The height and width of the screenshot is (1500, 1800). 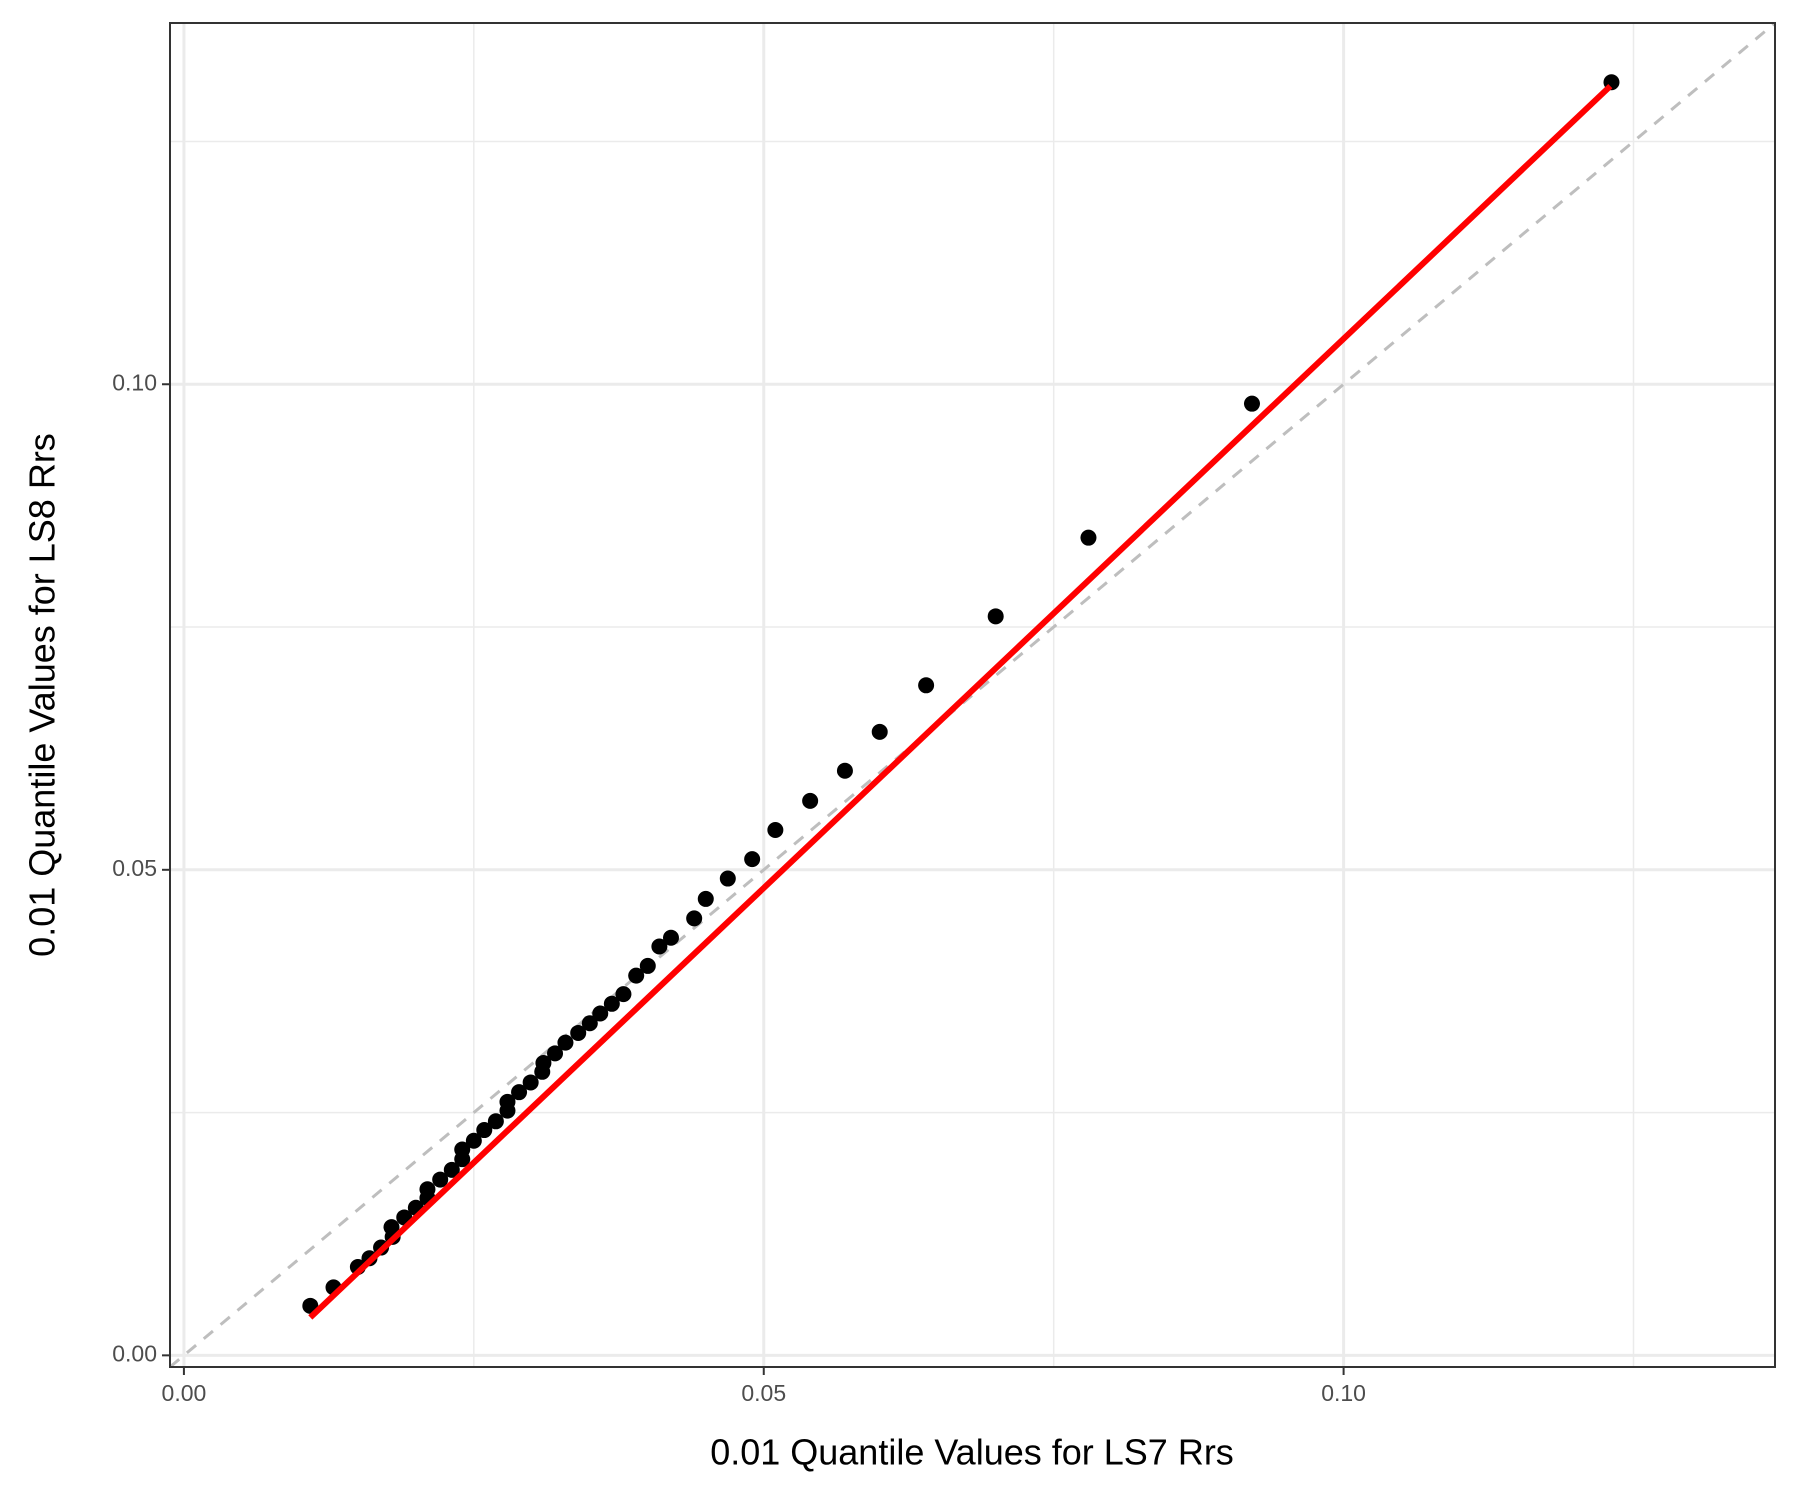 What do you see at coordinates (134, 382) in the screenshot?
I see `y-tick-label: 0.10` at bounding box center [134, 382].